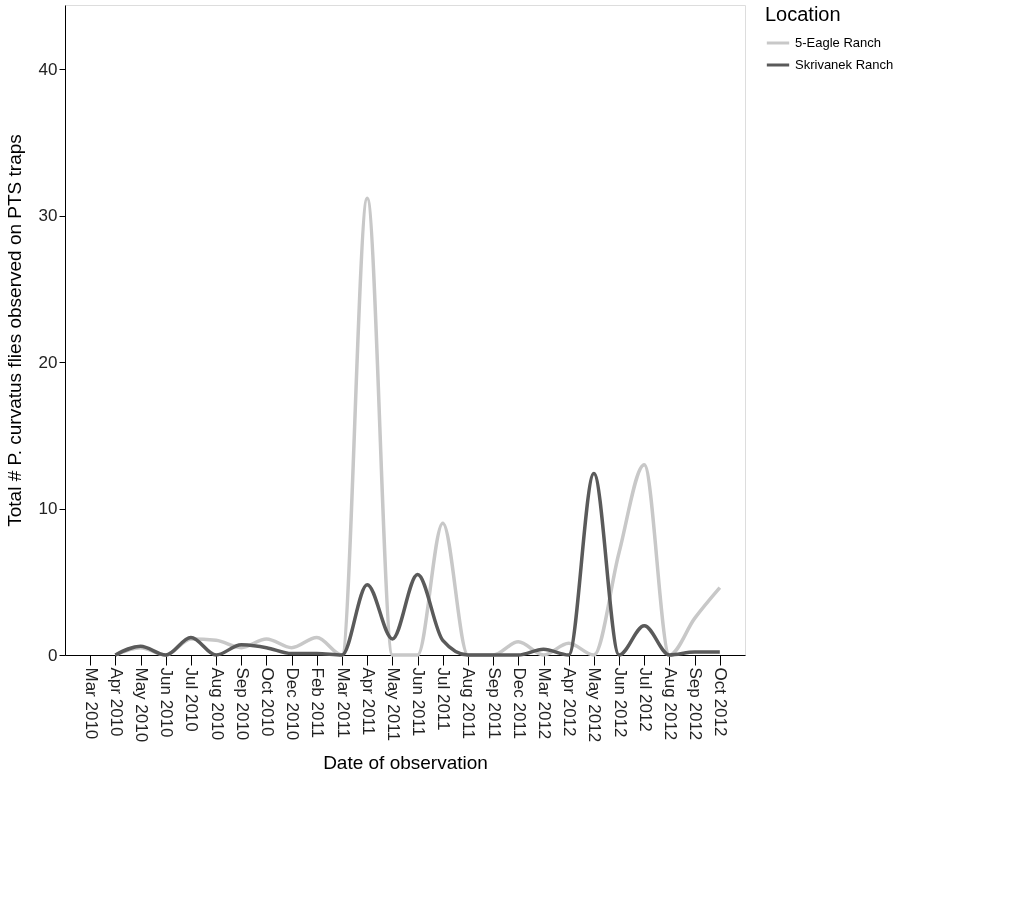 The image size is (1025, 898). What do you see at coordinates (142, 705) in the screenshot?
I see `x-tick-label: May 2010` at bounding box center [142, 705].